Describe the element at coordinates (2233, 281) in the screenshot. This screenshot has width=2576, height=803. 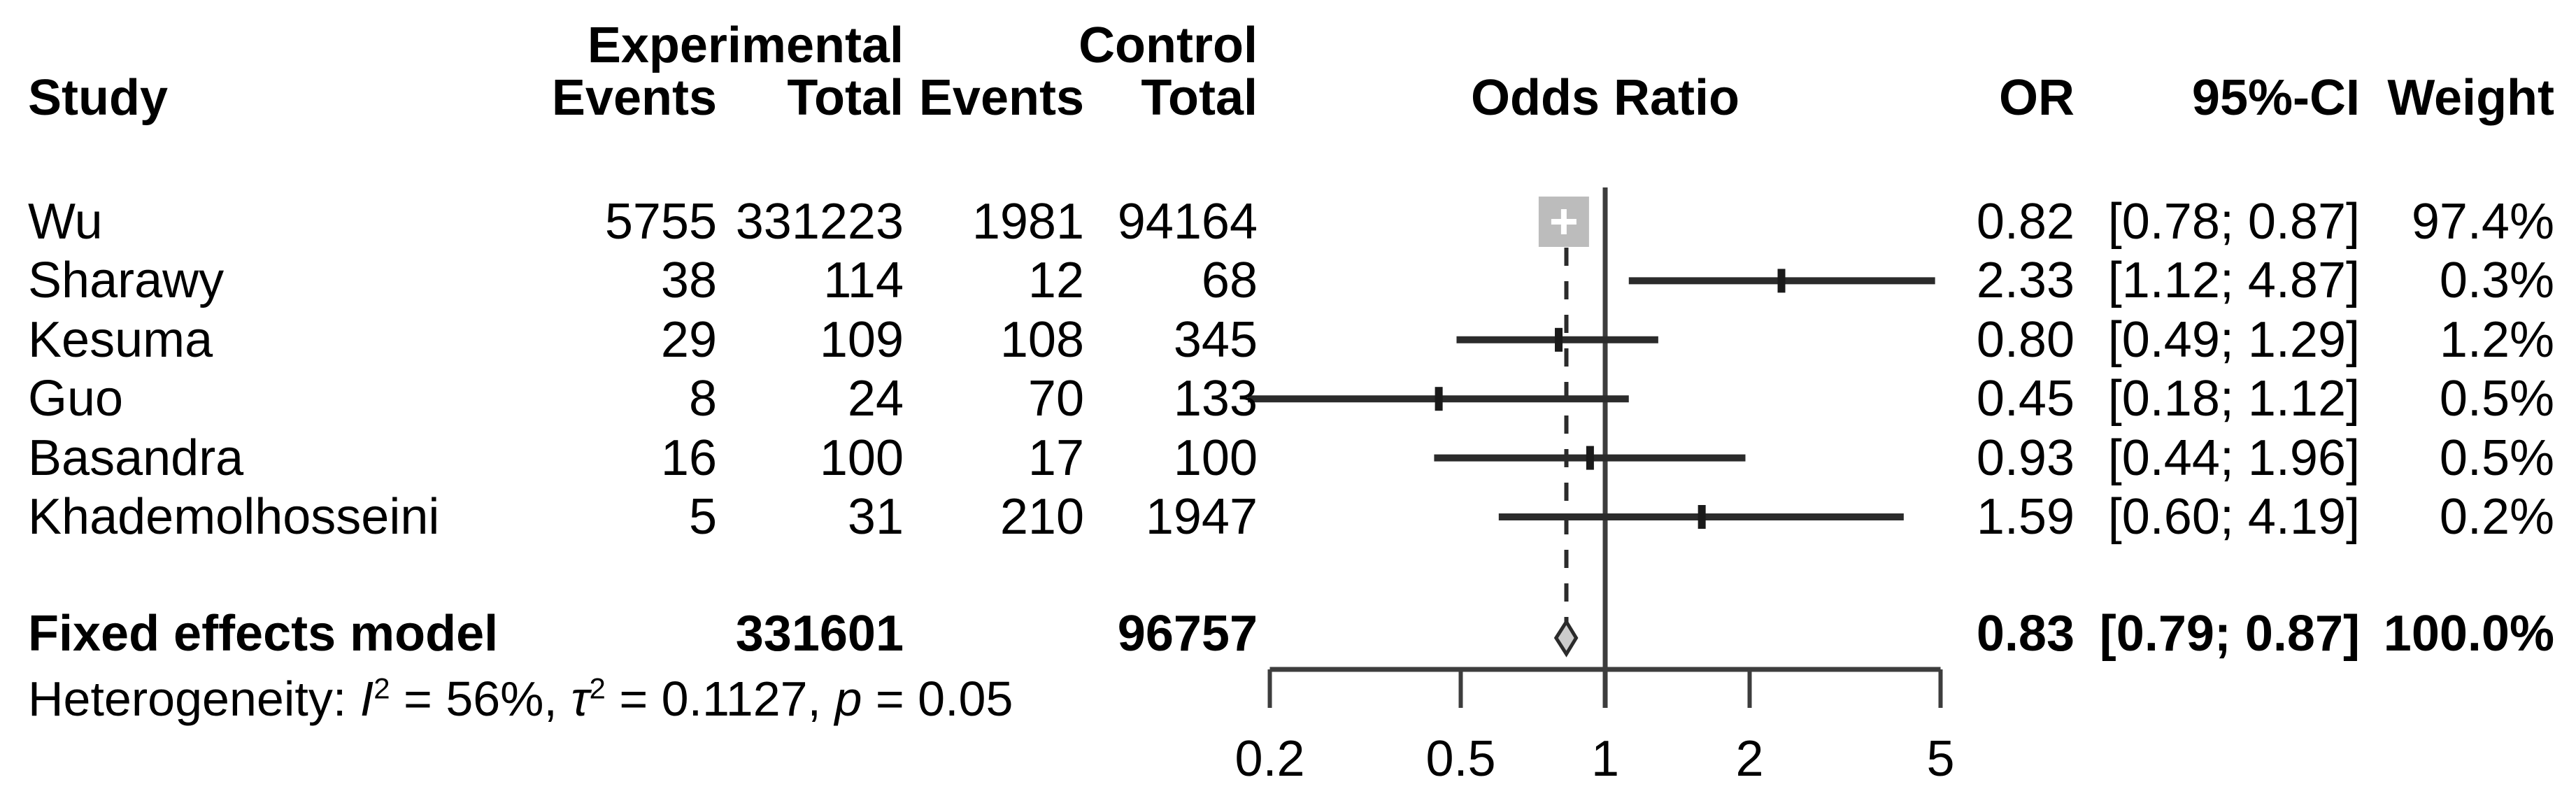
I see `study-row-ci: [1.12; 4.87]` at that location.